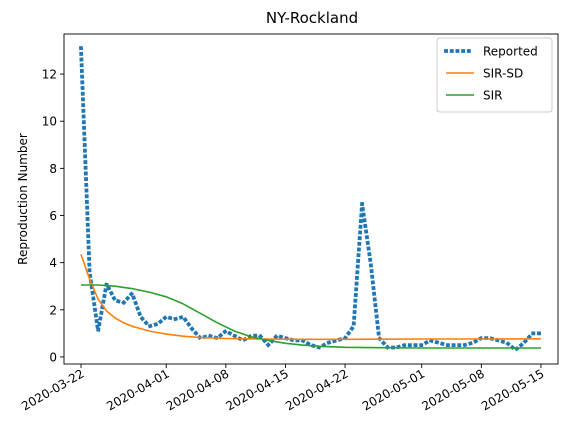  I want to click on y-tick-label: 8, so click(53, 169).